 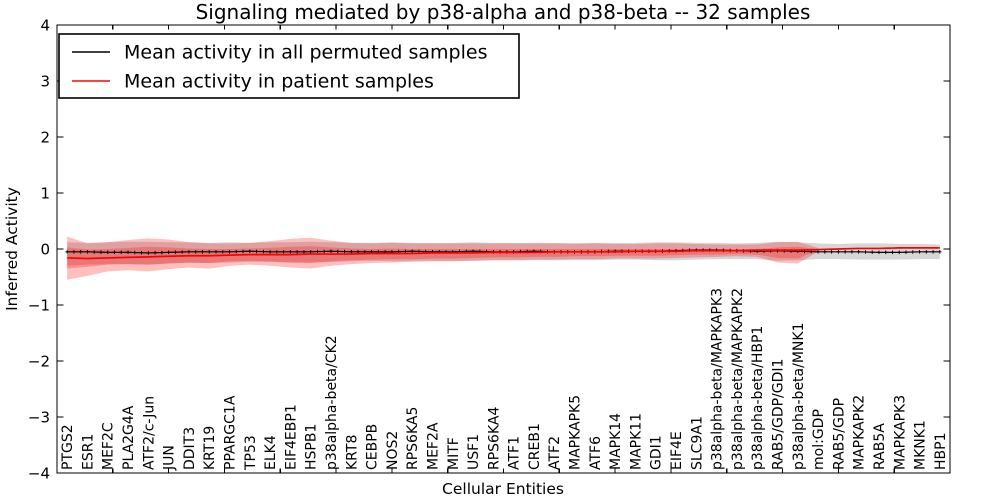 What do you see at coordinates (45, 250) in the screenshot?
I see `y-tick-label: 0` at bounding box center [45, 250].